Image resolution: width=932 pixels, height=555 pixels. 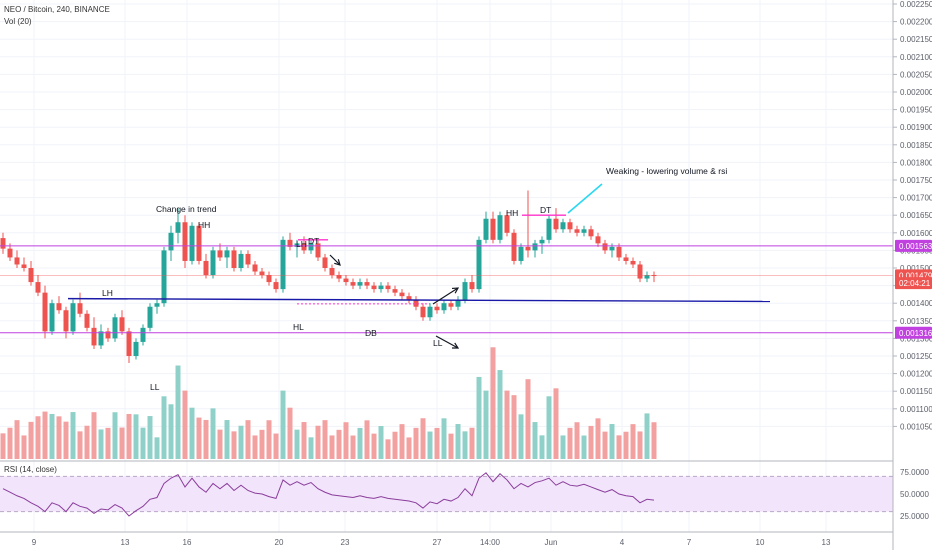 What do you see at coordinates (431, 542) in the screenshot?
I see `time-axis: 9 13 16 20 23 27 14:00 Jun 4 7 10 13` at bounding box center [431, 542].